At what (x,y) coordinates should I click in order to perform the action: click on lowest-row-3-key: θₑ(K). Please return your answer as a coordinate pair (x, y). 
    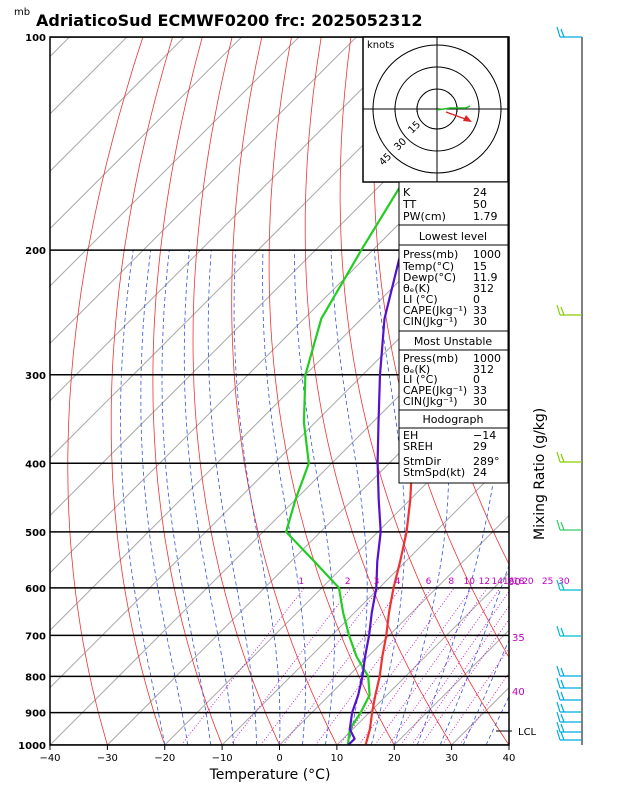
    Looking at the image, I should click on (416, 288).